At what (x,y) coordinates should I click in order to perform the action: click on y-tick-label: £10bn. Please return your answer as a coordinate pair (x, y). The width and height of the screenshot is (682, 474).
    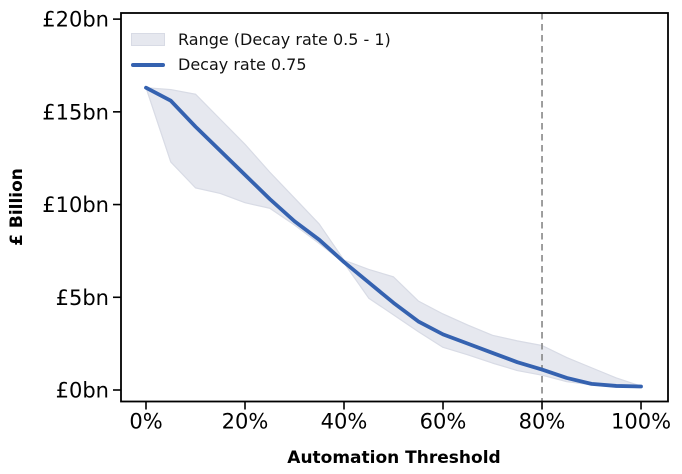
    Looking at the image, I should click on (75, 205).